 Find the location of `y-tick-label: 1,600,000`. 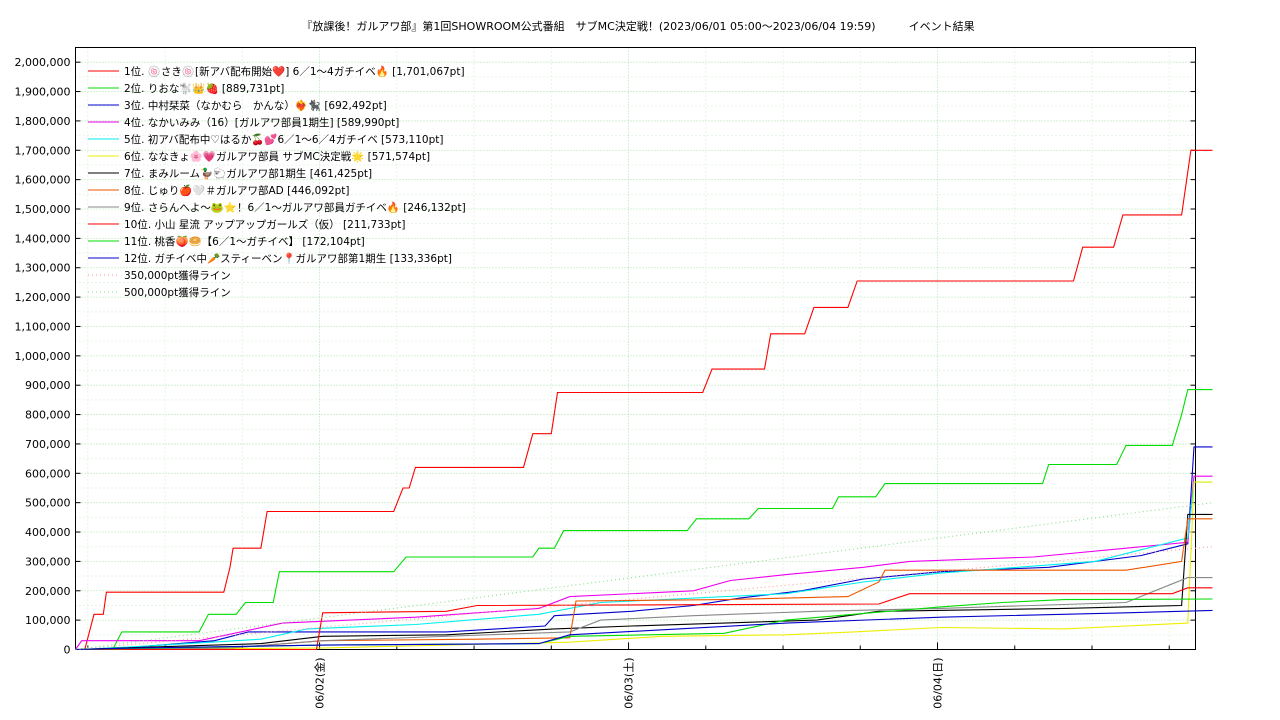

y-tick-label: 1,600,000 is located at coordinates (43, 180).